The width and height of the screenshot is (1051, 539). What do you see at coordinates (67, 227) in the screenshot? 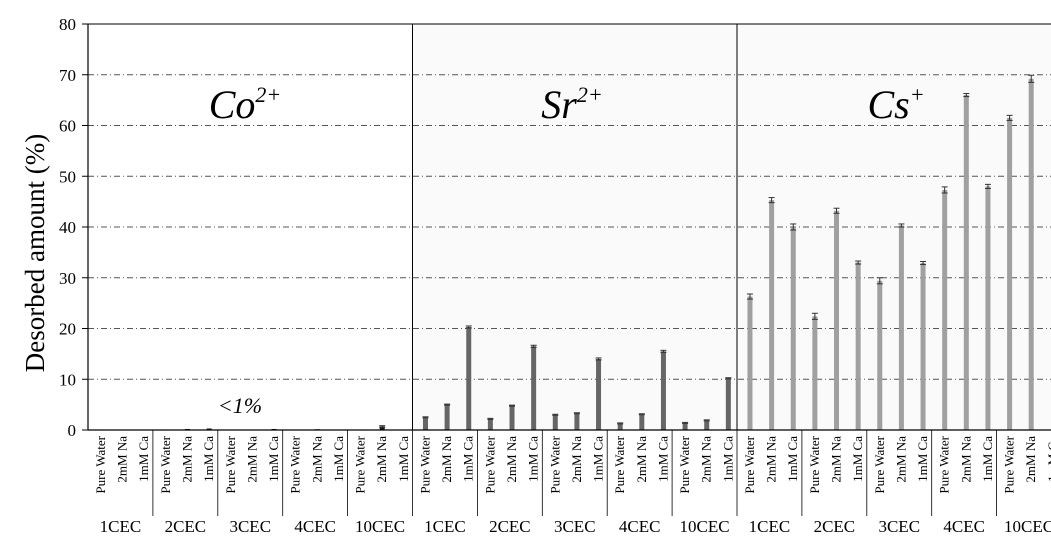
I see `y-tick-label-40: 40` at bounding box center [67, 227].